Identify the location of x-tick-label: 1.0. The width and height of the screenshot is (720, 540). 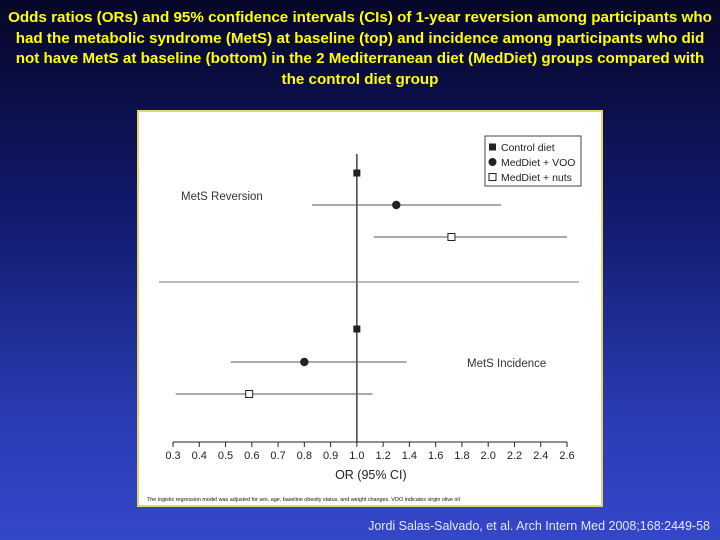
(356, 456).